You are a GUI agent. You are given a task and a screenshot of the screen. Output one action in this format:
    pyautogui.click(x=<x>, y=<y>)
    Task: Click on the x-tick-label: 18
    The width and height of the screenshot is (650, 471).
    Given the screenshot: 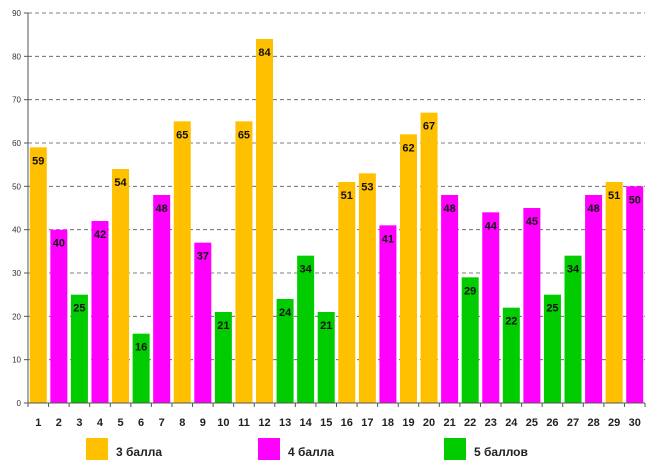 What is the action you would take?
    pyautogui.click(x=388, y=423)
    